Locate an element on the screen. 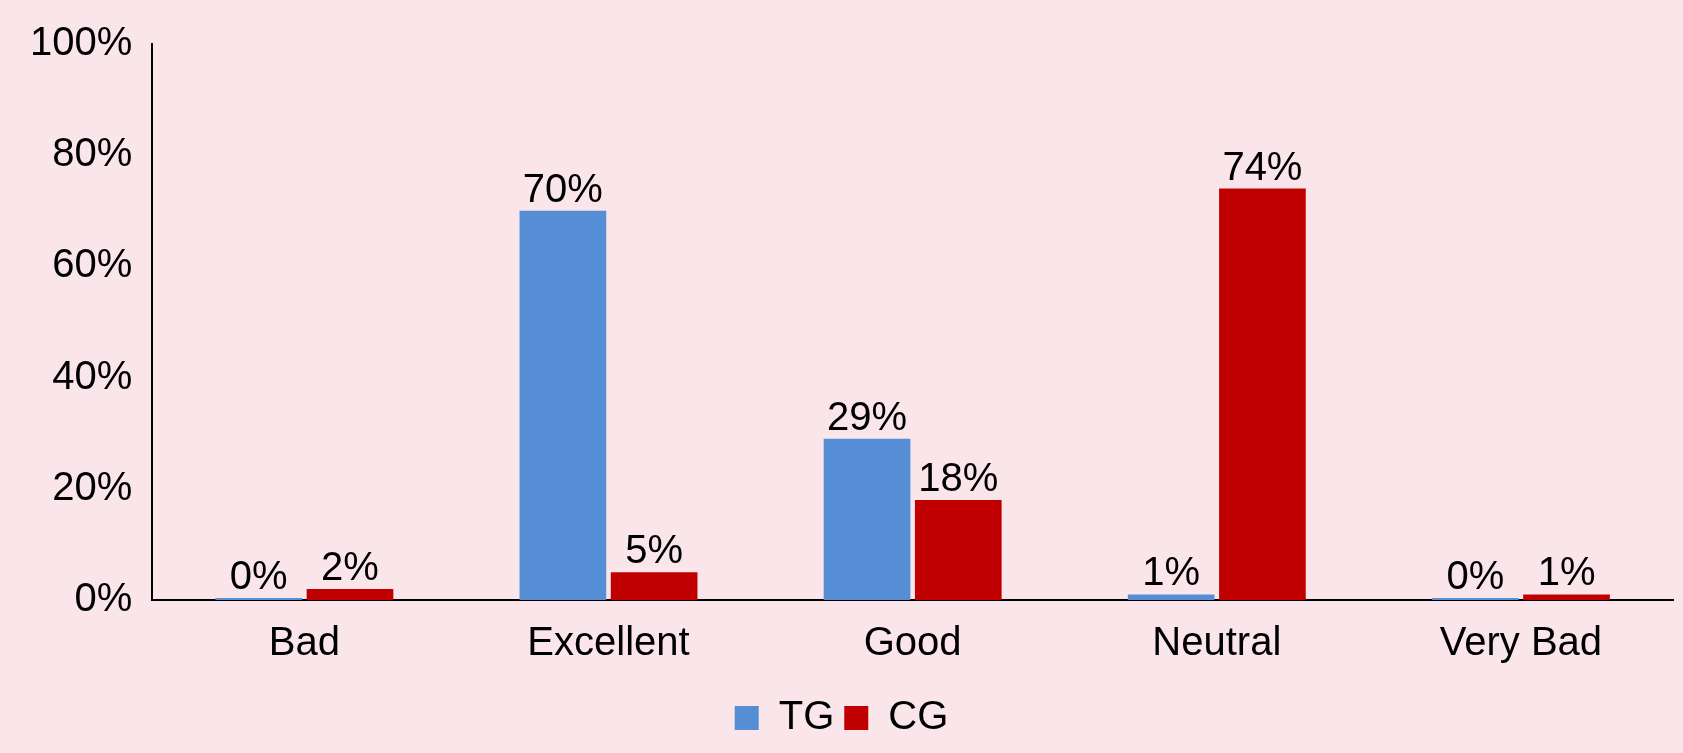 The width and height of the screenshot is (1683, 753). y-tick-label: 100% is located at coordinates (81, 41).